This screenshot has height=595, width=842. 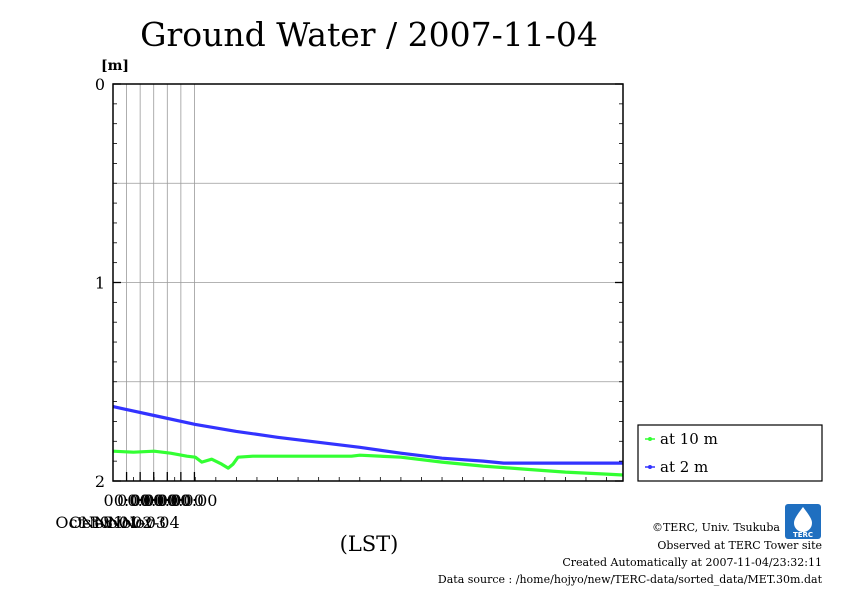 I want to click on x-tick-date-label: Nov-02, so click(x=123, y=522).